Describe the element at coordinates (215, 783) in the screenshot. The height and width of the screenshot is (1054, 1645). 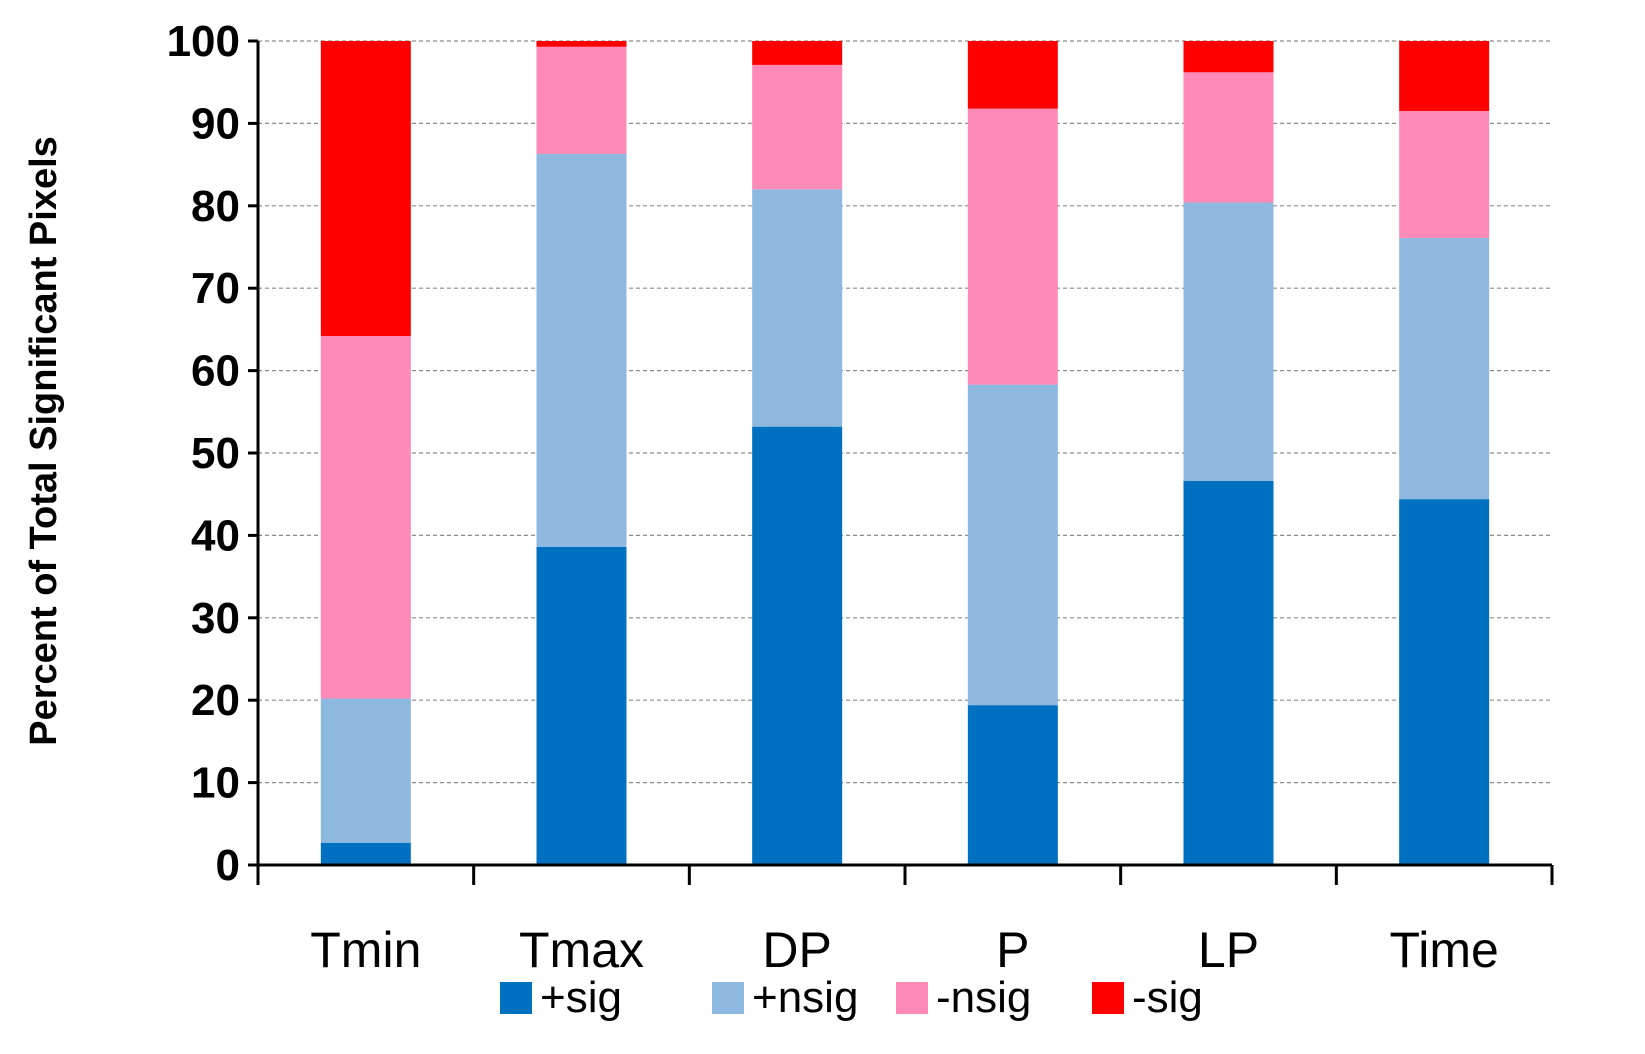
I see `y-tick-label: 10` at that location.